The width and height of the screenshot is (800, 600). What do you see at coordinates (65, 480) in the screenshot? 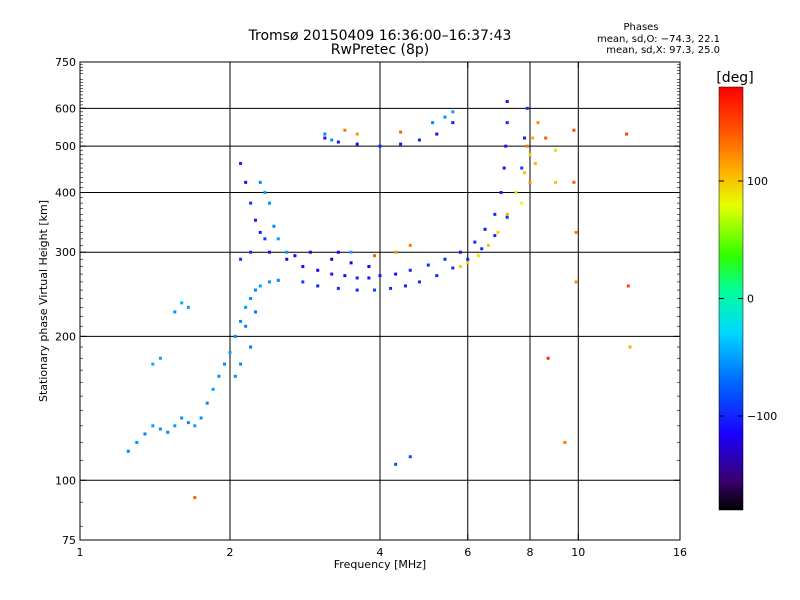
I see `y-tick-label: 100` at bounding box center [65, 480].